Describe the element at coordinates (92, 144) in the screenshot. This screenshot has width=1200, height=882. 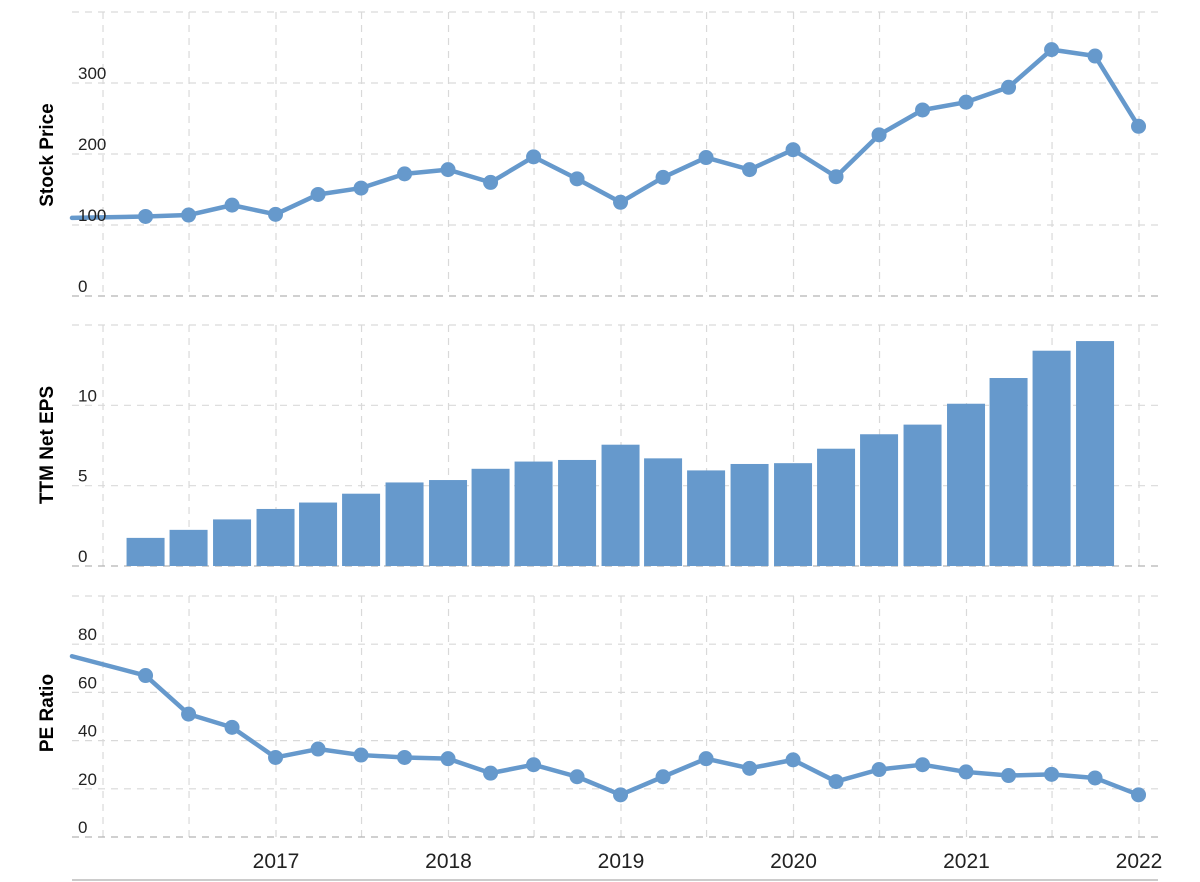
I see `y-tick-label: 200` at that location.